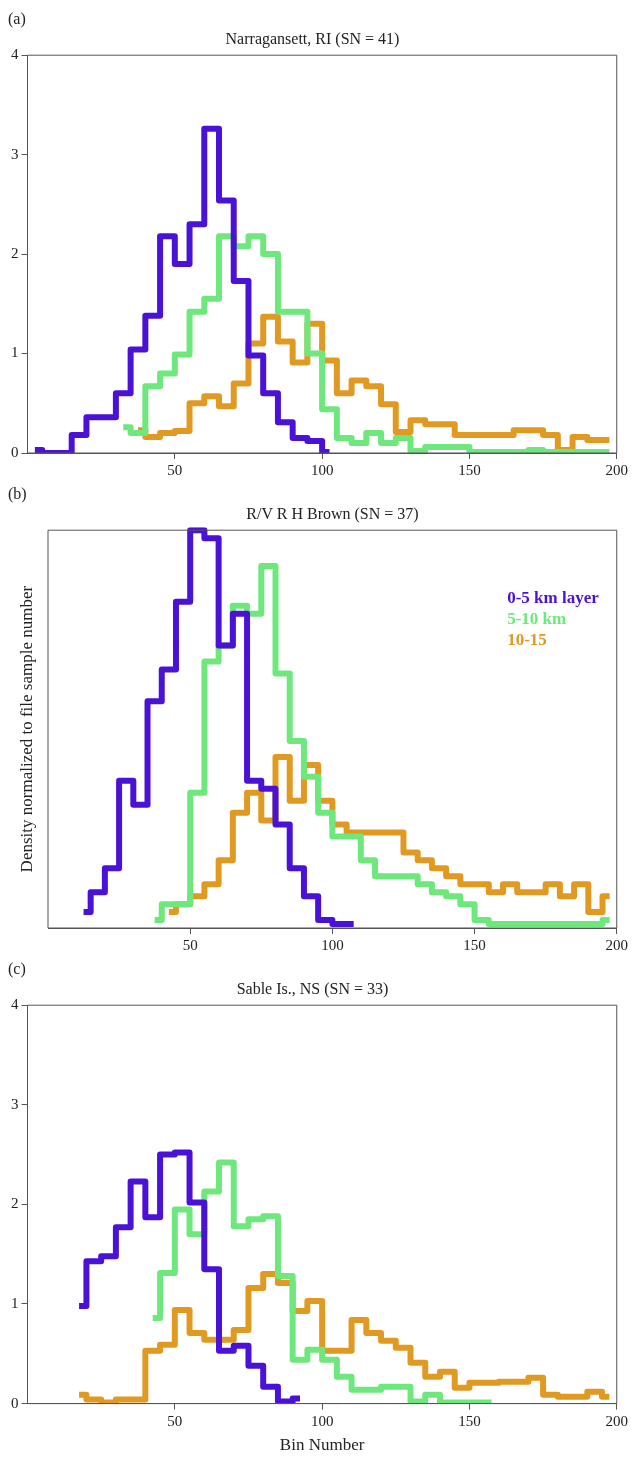 Image resolution: width=639 pixels, height=1478 pixels. What do you see at coordinates (332, 513) in the screenshot?
I see `chart-title: R/V R H Brown (SN = 37)` at bounding box center [332, 513].